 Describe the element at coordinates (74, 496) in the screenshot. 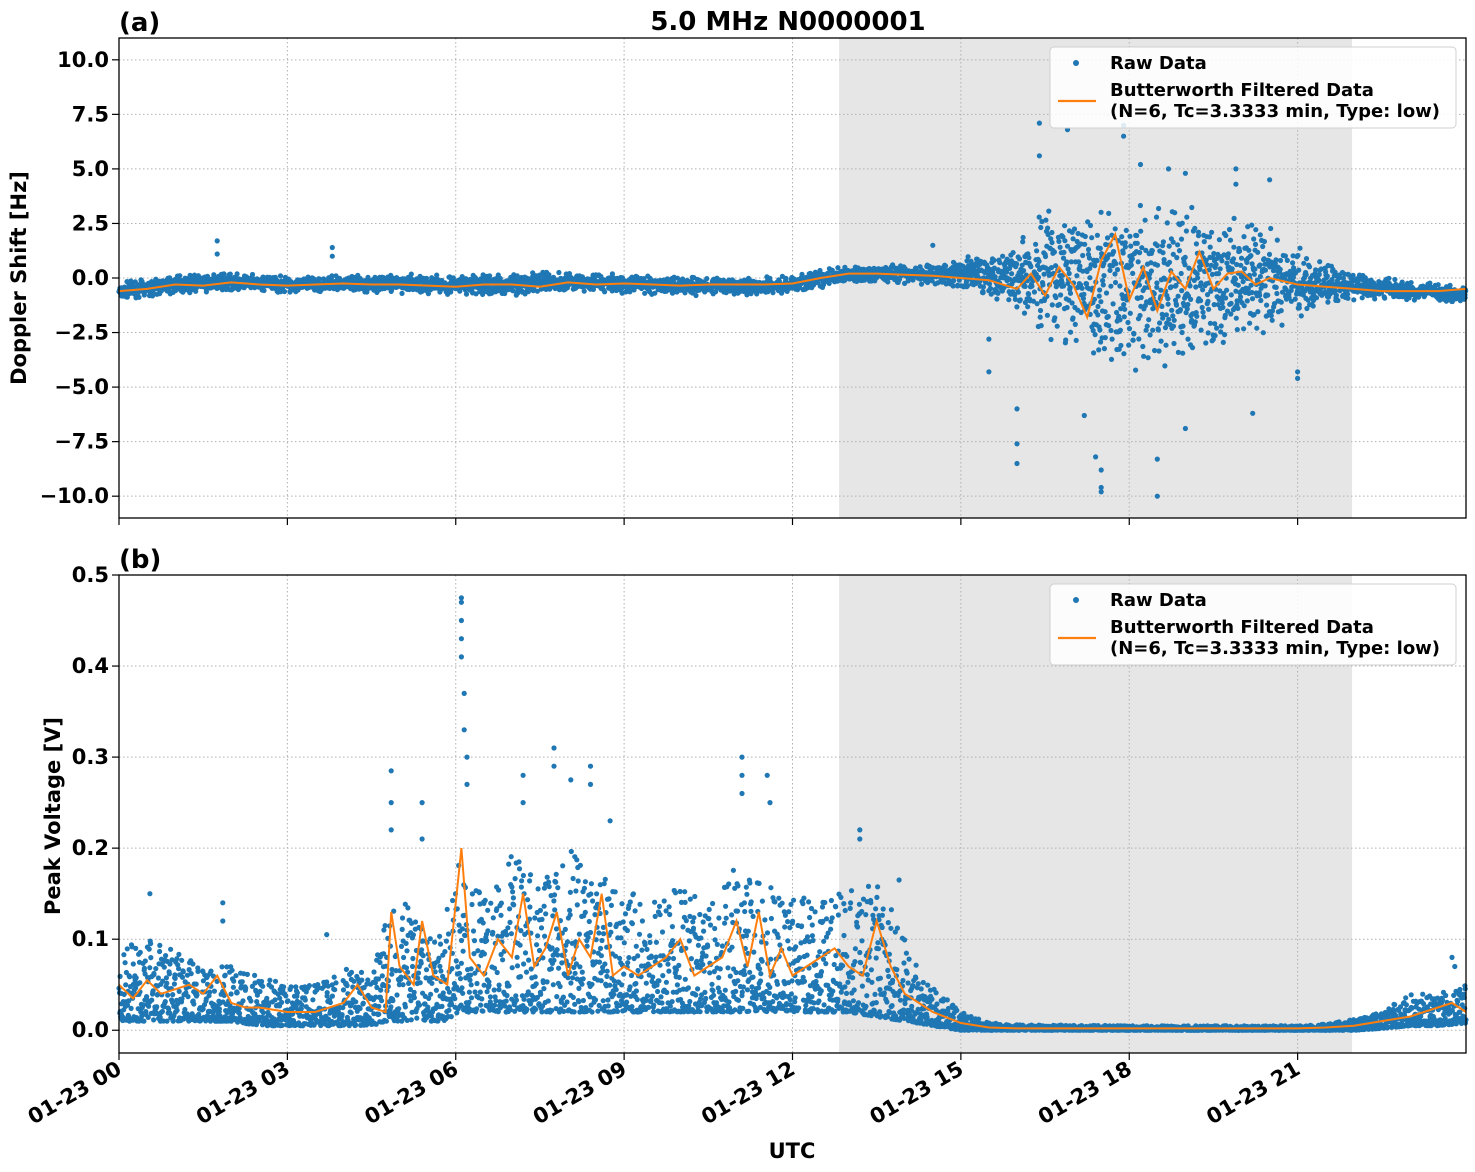

I see `y-tick-label: −10.0` at that location.